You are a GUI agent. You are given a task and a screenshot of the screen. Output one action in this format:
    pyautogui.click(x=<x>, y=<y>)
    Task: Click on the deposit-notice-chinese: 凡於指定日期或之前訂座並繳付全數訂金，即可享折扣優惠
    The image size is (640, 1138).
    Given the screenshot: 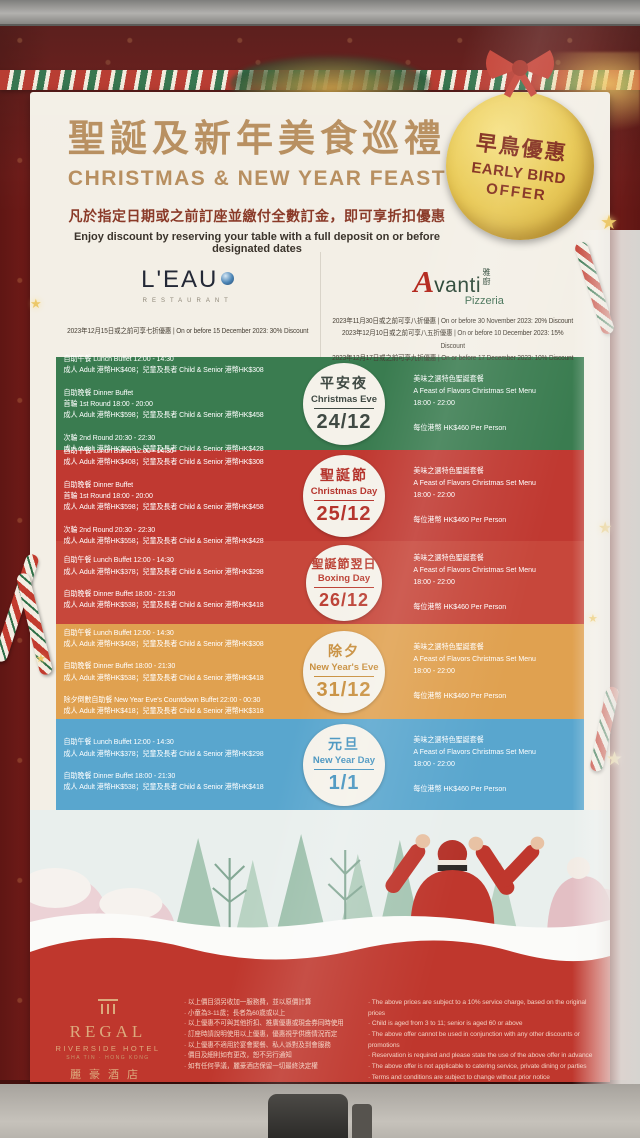 What is the action you would take?
    pyautogui.click(x=257, y=216)
    